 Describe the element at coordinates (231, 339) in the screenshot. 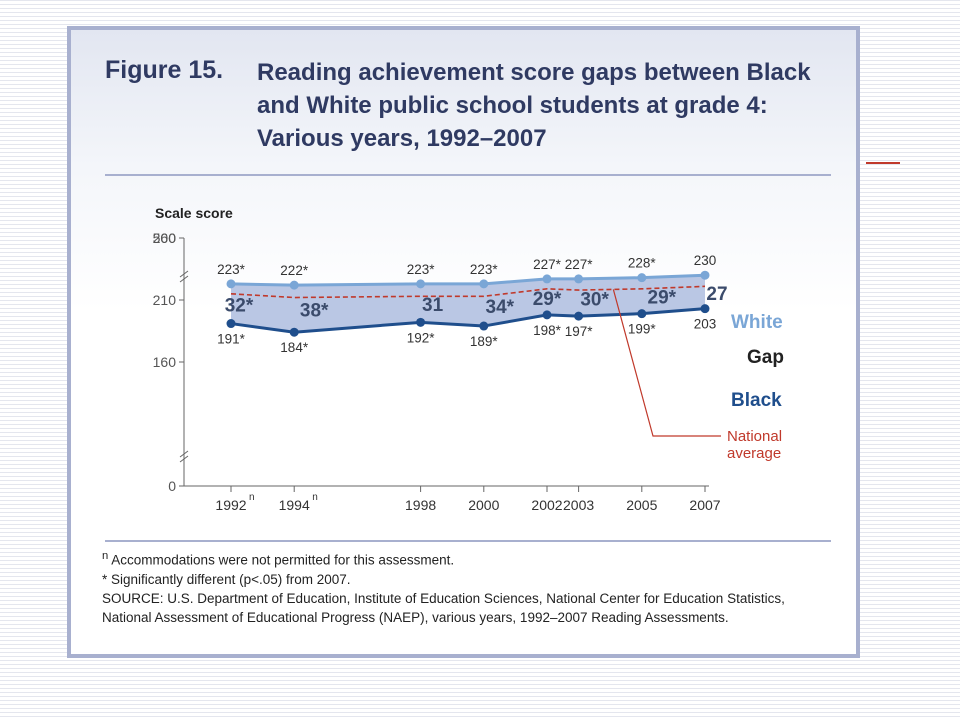

I see `black-value-label: 191*` at that location.